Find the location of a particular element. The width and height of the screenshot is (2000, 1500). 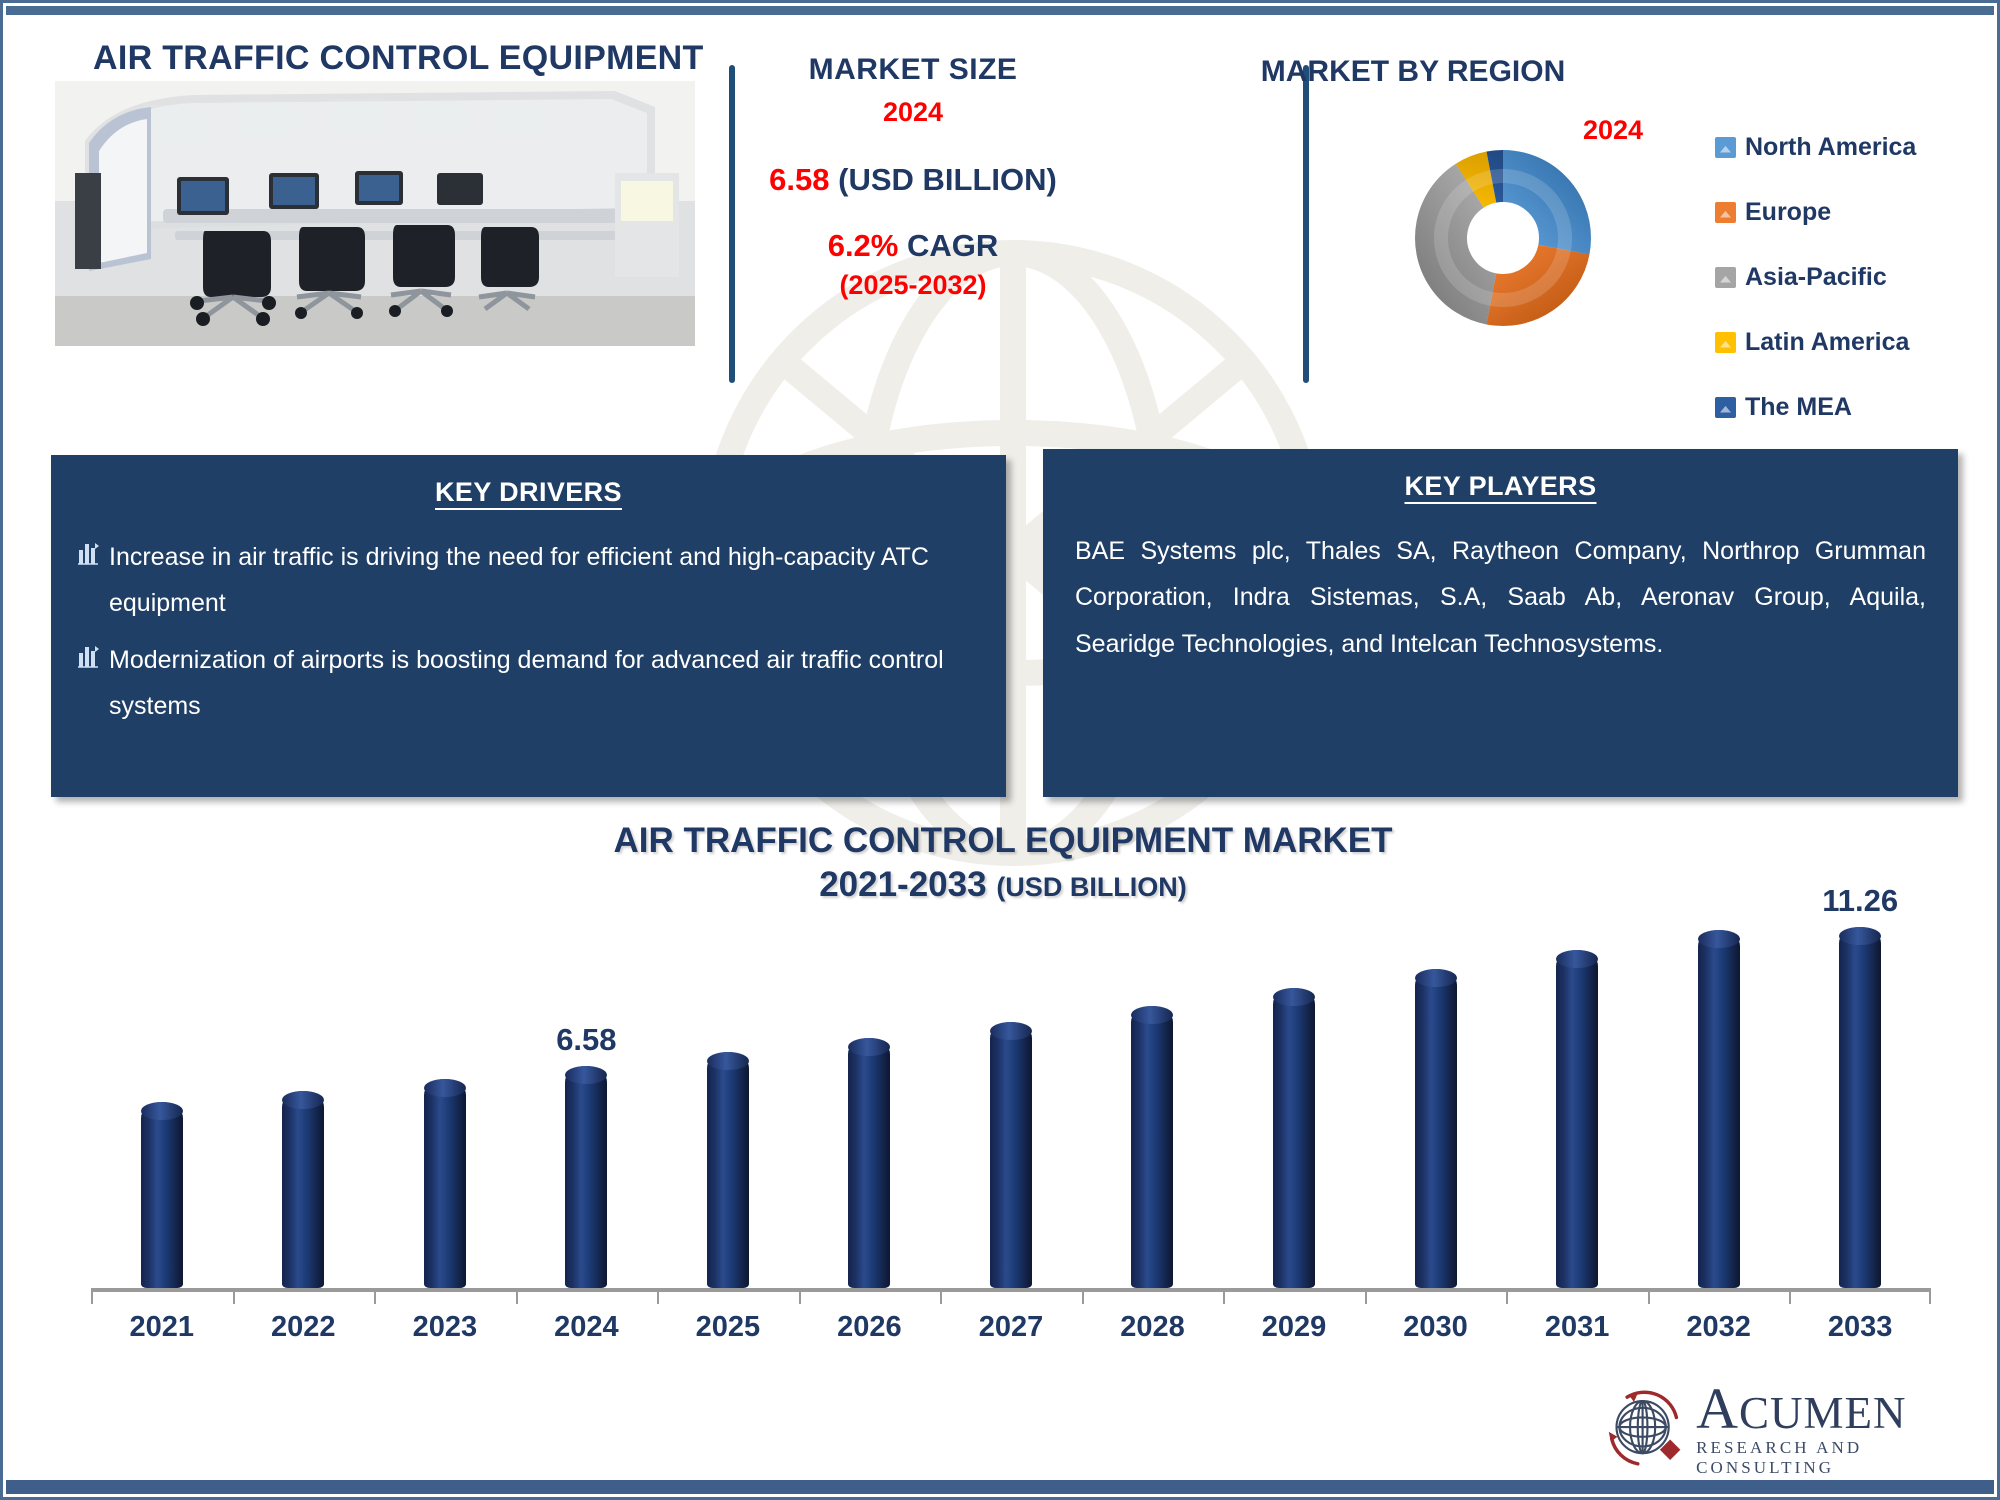

separator-left is located at coordinates (732, 224).